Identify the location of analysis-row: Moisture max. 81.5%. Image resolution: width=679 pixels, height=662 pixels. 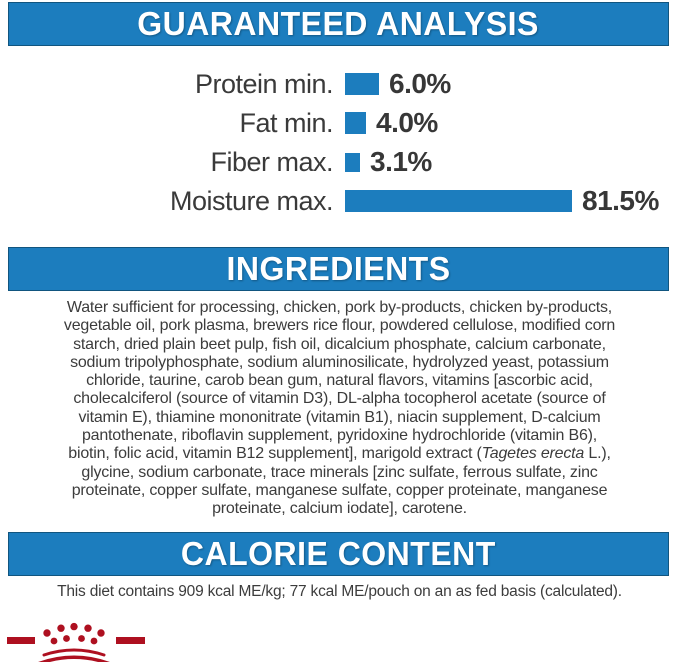
(339, 200).